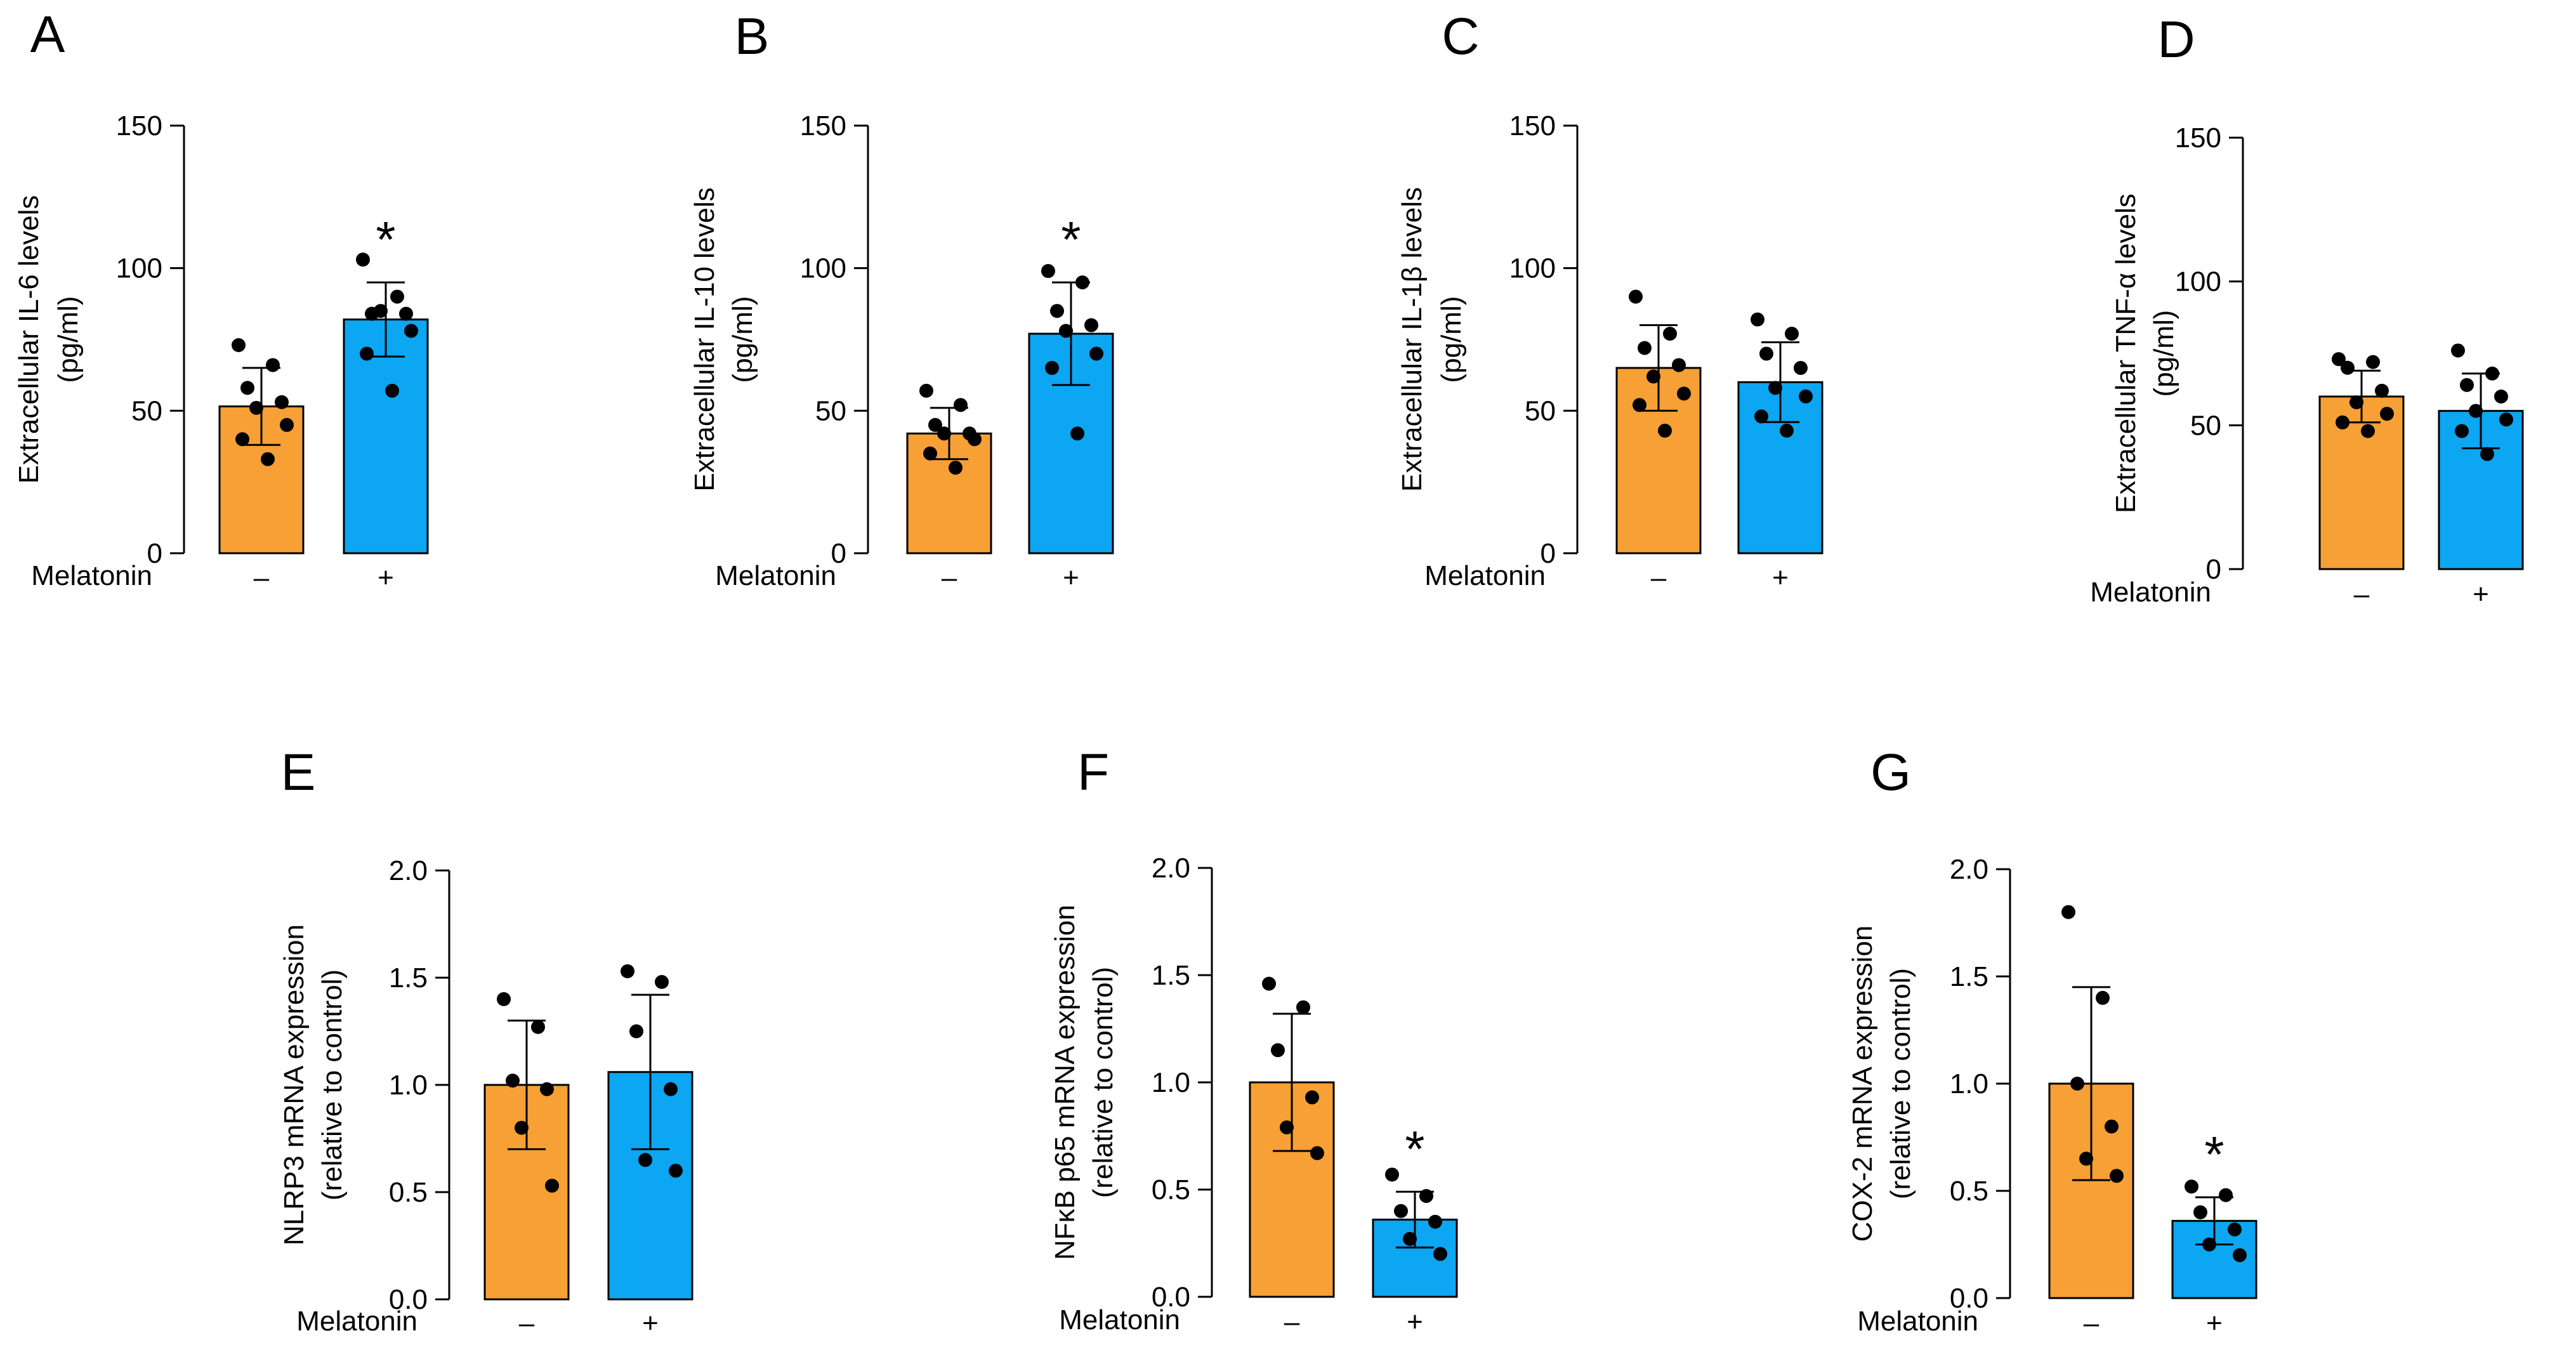  What do you see at coordinates (775, 575) in the screenshot?
I see `panel-b-x-label: Melatonin` at bounding box center [775, 575].